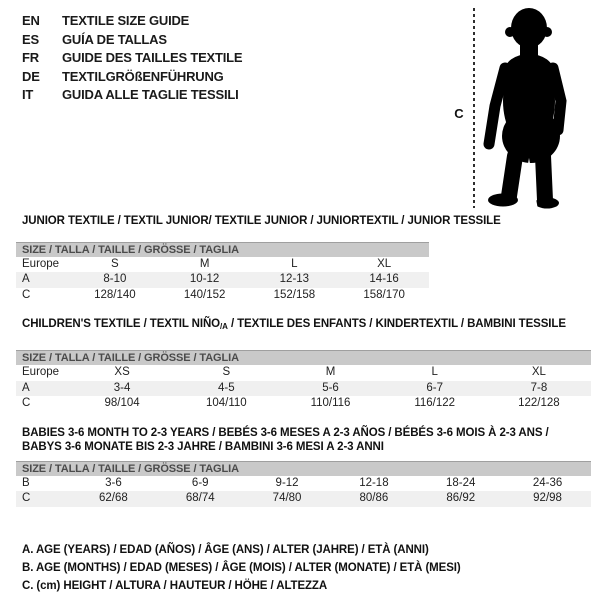 The height and width of the screenshot is (600, 600). What do you see at coordinates (204, 279) in the screenshot?
I see `age-cell: 10-12` at bounding box center [204, 279].